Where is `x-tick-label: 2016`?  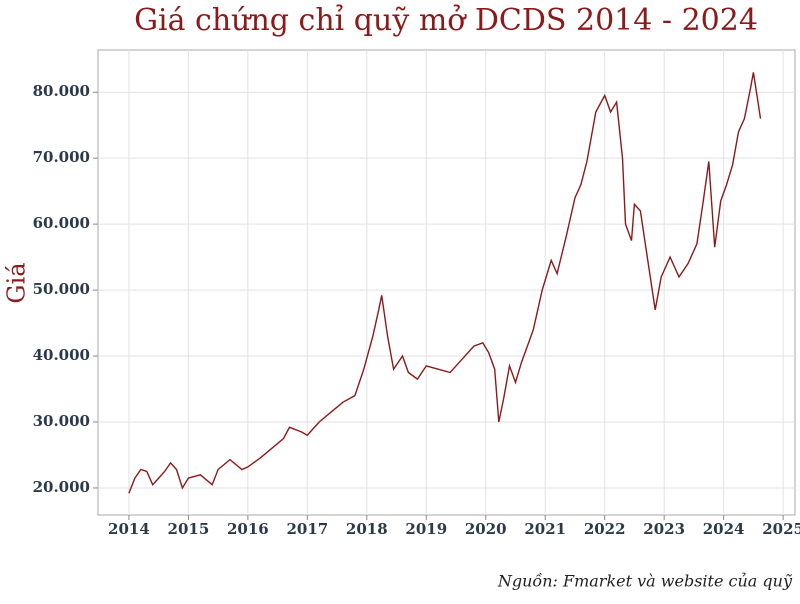 x-tick-label: 2016 is located at coordinates (248, 529).